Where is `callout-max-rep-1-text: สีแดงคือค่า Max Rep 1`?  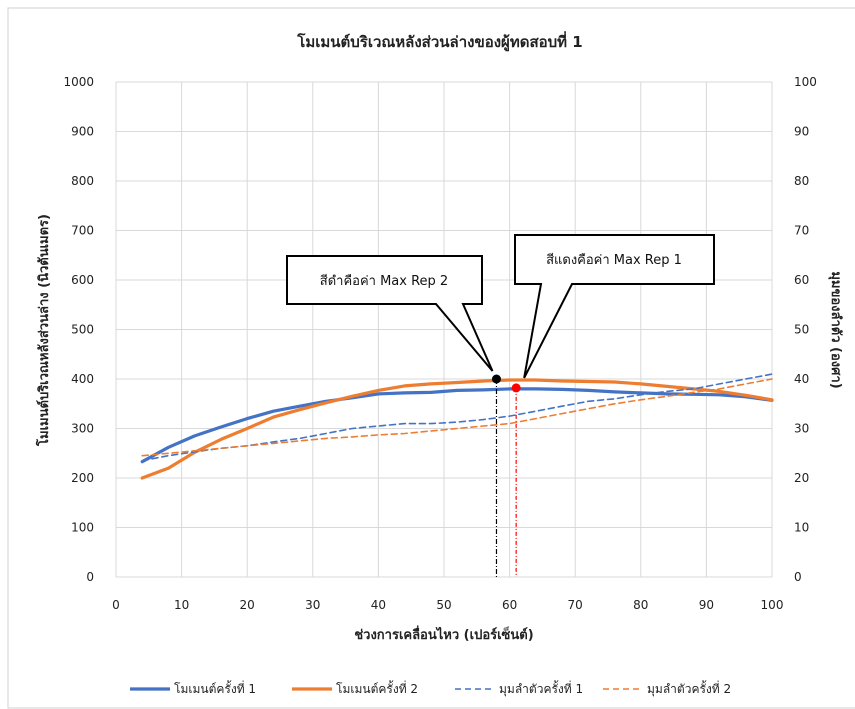 callout-max-rep-1-text: สีแดงคือค่า Max Rep 1 is located at coordinates (614, 260).